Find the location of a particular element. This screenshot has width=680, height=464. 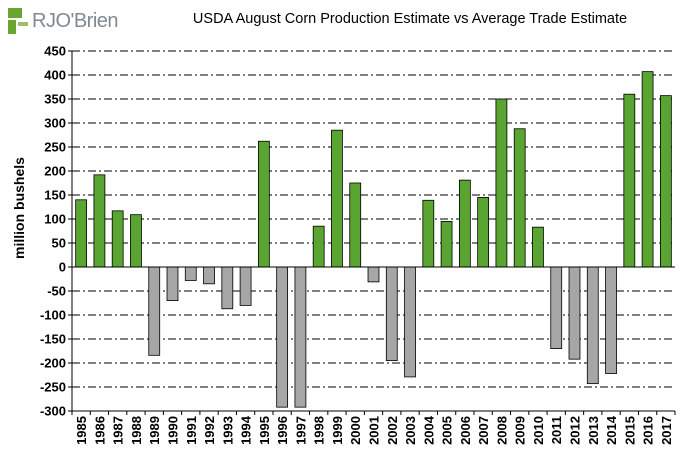

x-tick-label: 2013 is located at coordinates (593, 430).